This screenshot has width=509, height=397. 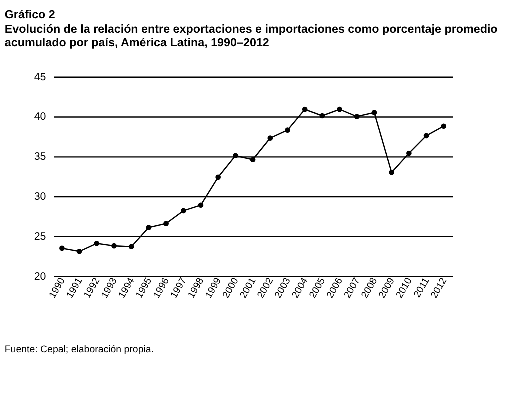 I want to click on chart-title: Gráfico 2, so click(x=30, y=15).